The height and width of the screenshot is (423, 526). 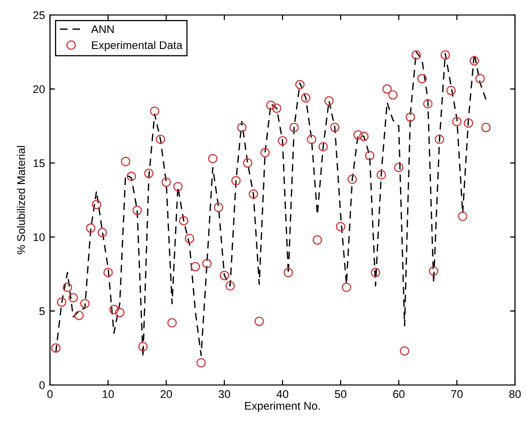 What do you see at coordinates (515, 394) in the screenshot?
I see `x-tick-label: 80` at bounding box center [515, 394].